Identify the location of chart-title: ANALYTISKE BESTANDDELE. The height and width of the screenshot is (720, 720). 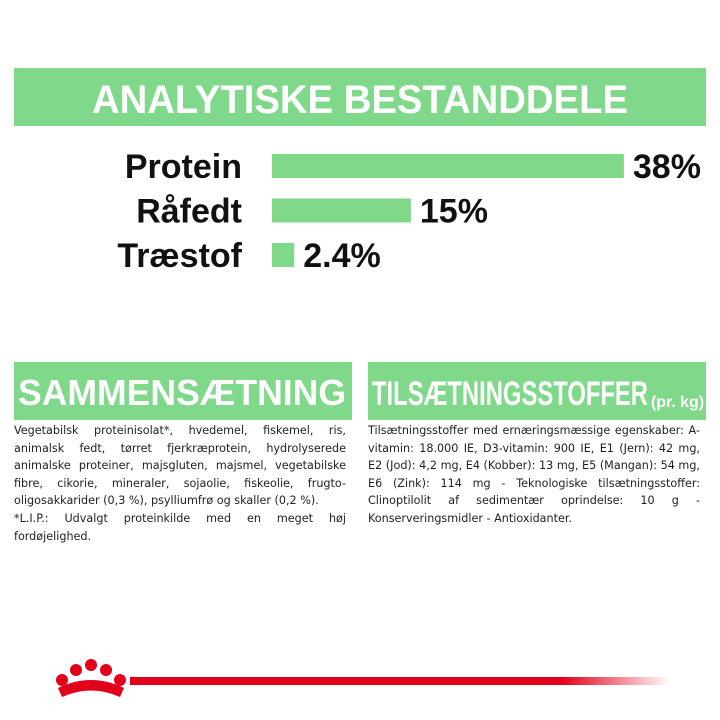
(360, 100).